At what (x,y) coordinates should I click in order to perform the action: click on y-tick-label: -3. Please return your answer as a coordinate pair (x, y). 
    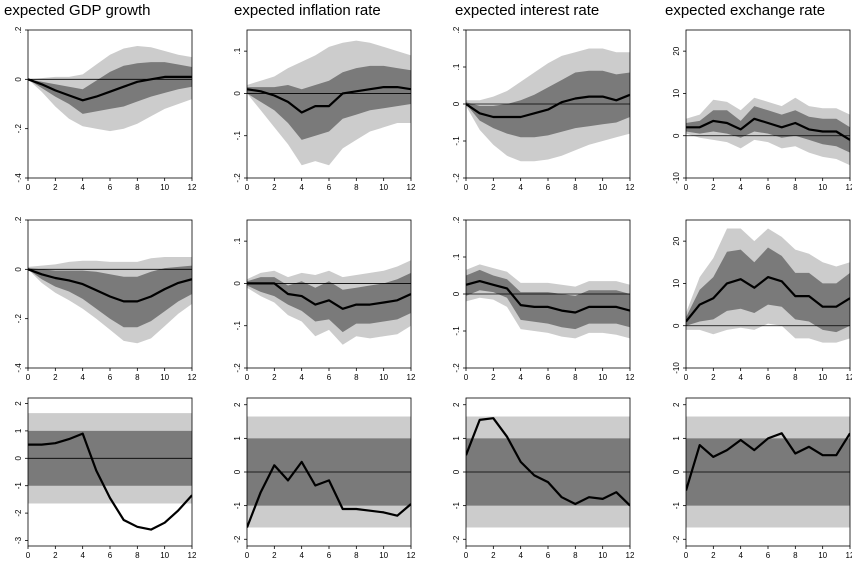
    Looking at the image, I should click on (18, 540).